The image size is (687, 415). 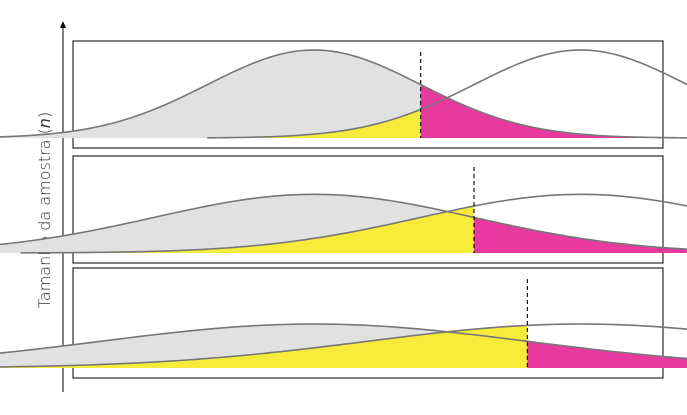 I want to click on y-axis: Tamanho da amostra (n), so click(x=50, y=206).